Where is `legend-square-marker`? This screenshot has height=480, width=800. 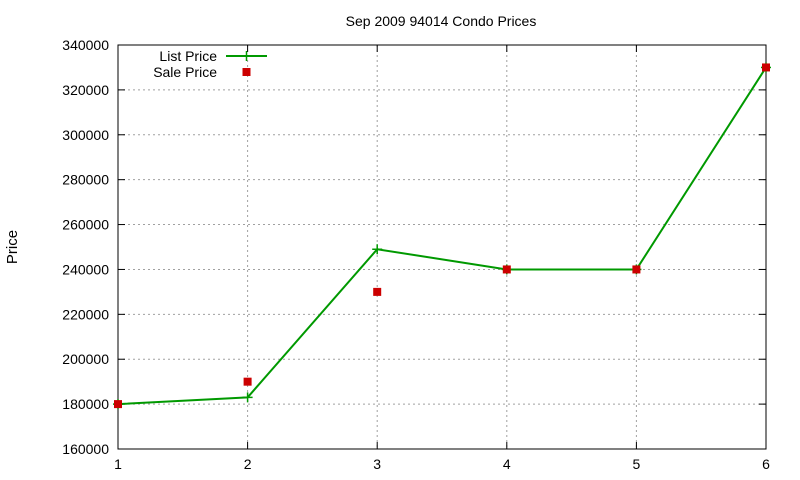 legend-square-marker is located at coordinates (246, 72).